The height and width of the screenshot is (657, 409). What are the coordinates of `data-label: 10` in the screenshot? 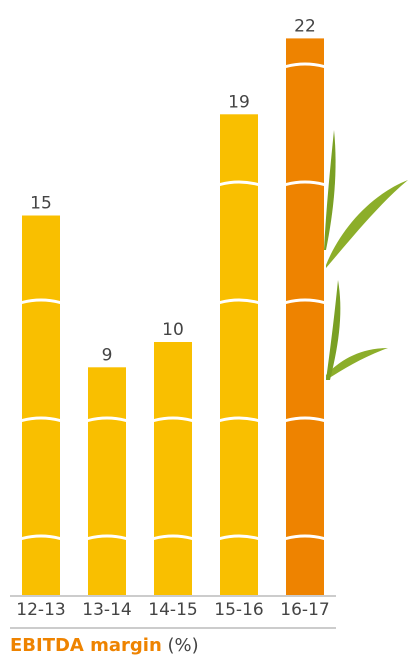 It's located at (173, 330).